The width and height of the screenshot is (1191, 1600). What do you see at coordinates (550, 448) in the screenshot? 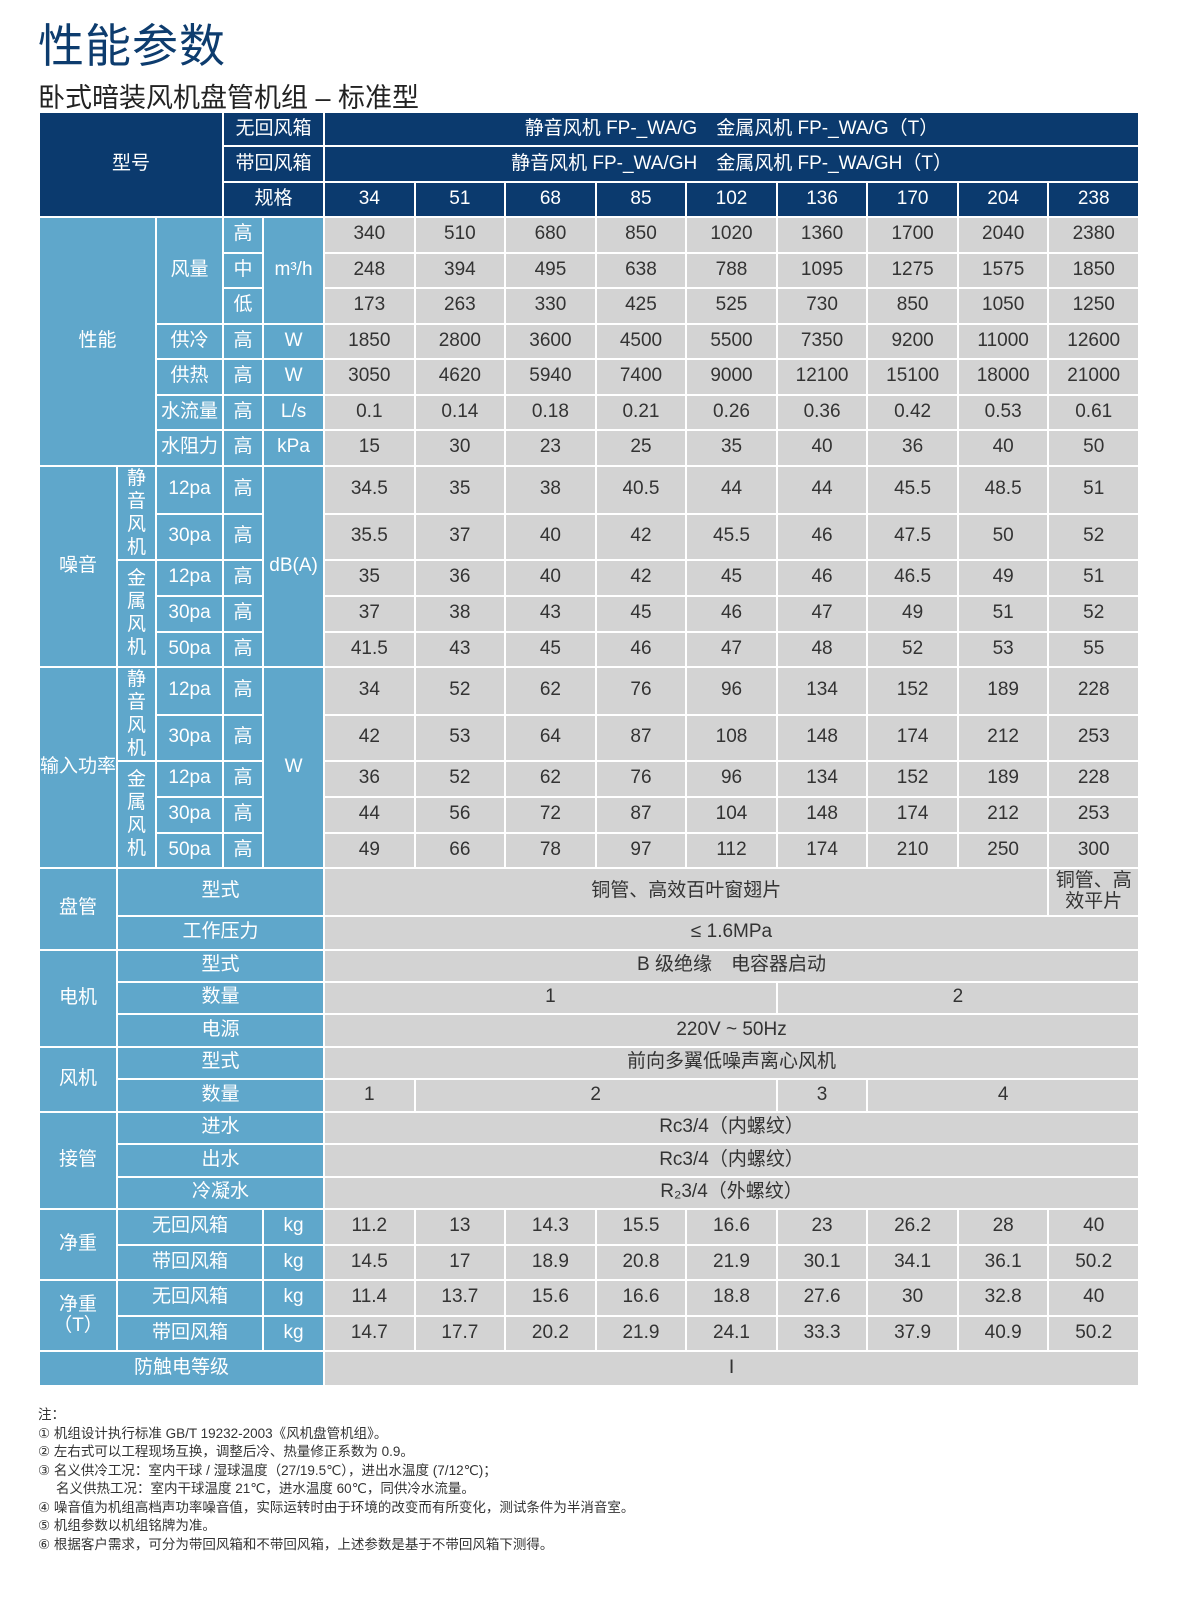
I see `value-cell: 23` at bounding box center [550, 448].